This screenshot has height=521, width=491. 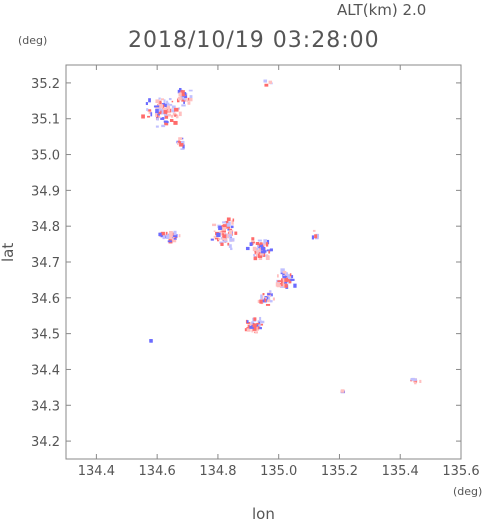 I want to click on x-tick-label: 134.4, so click(x=96, y=471).